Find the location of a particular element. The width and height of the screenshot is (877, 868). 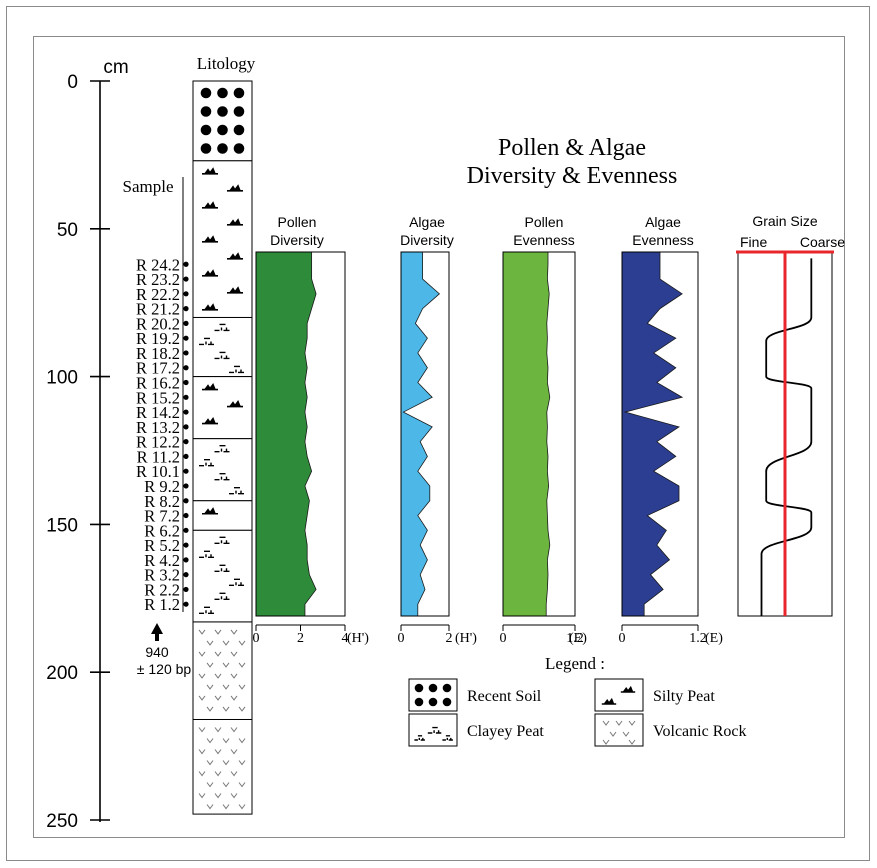

sample-label: R 24.2 is located at coordinates (158, 264).